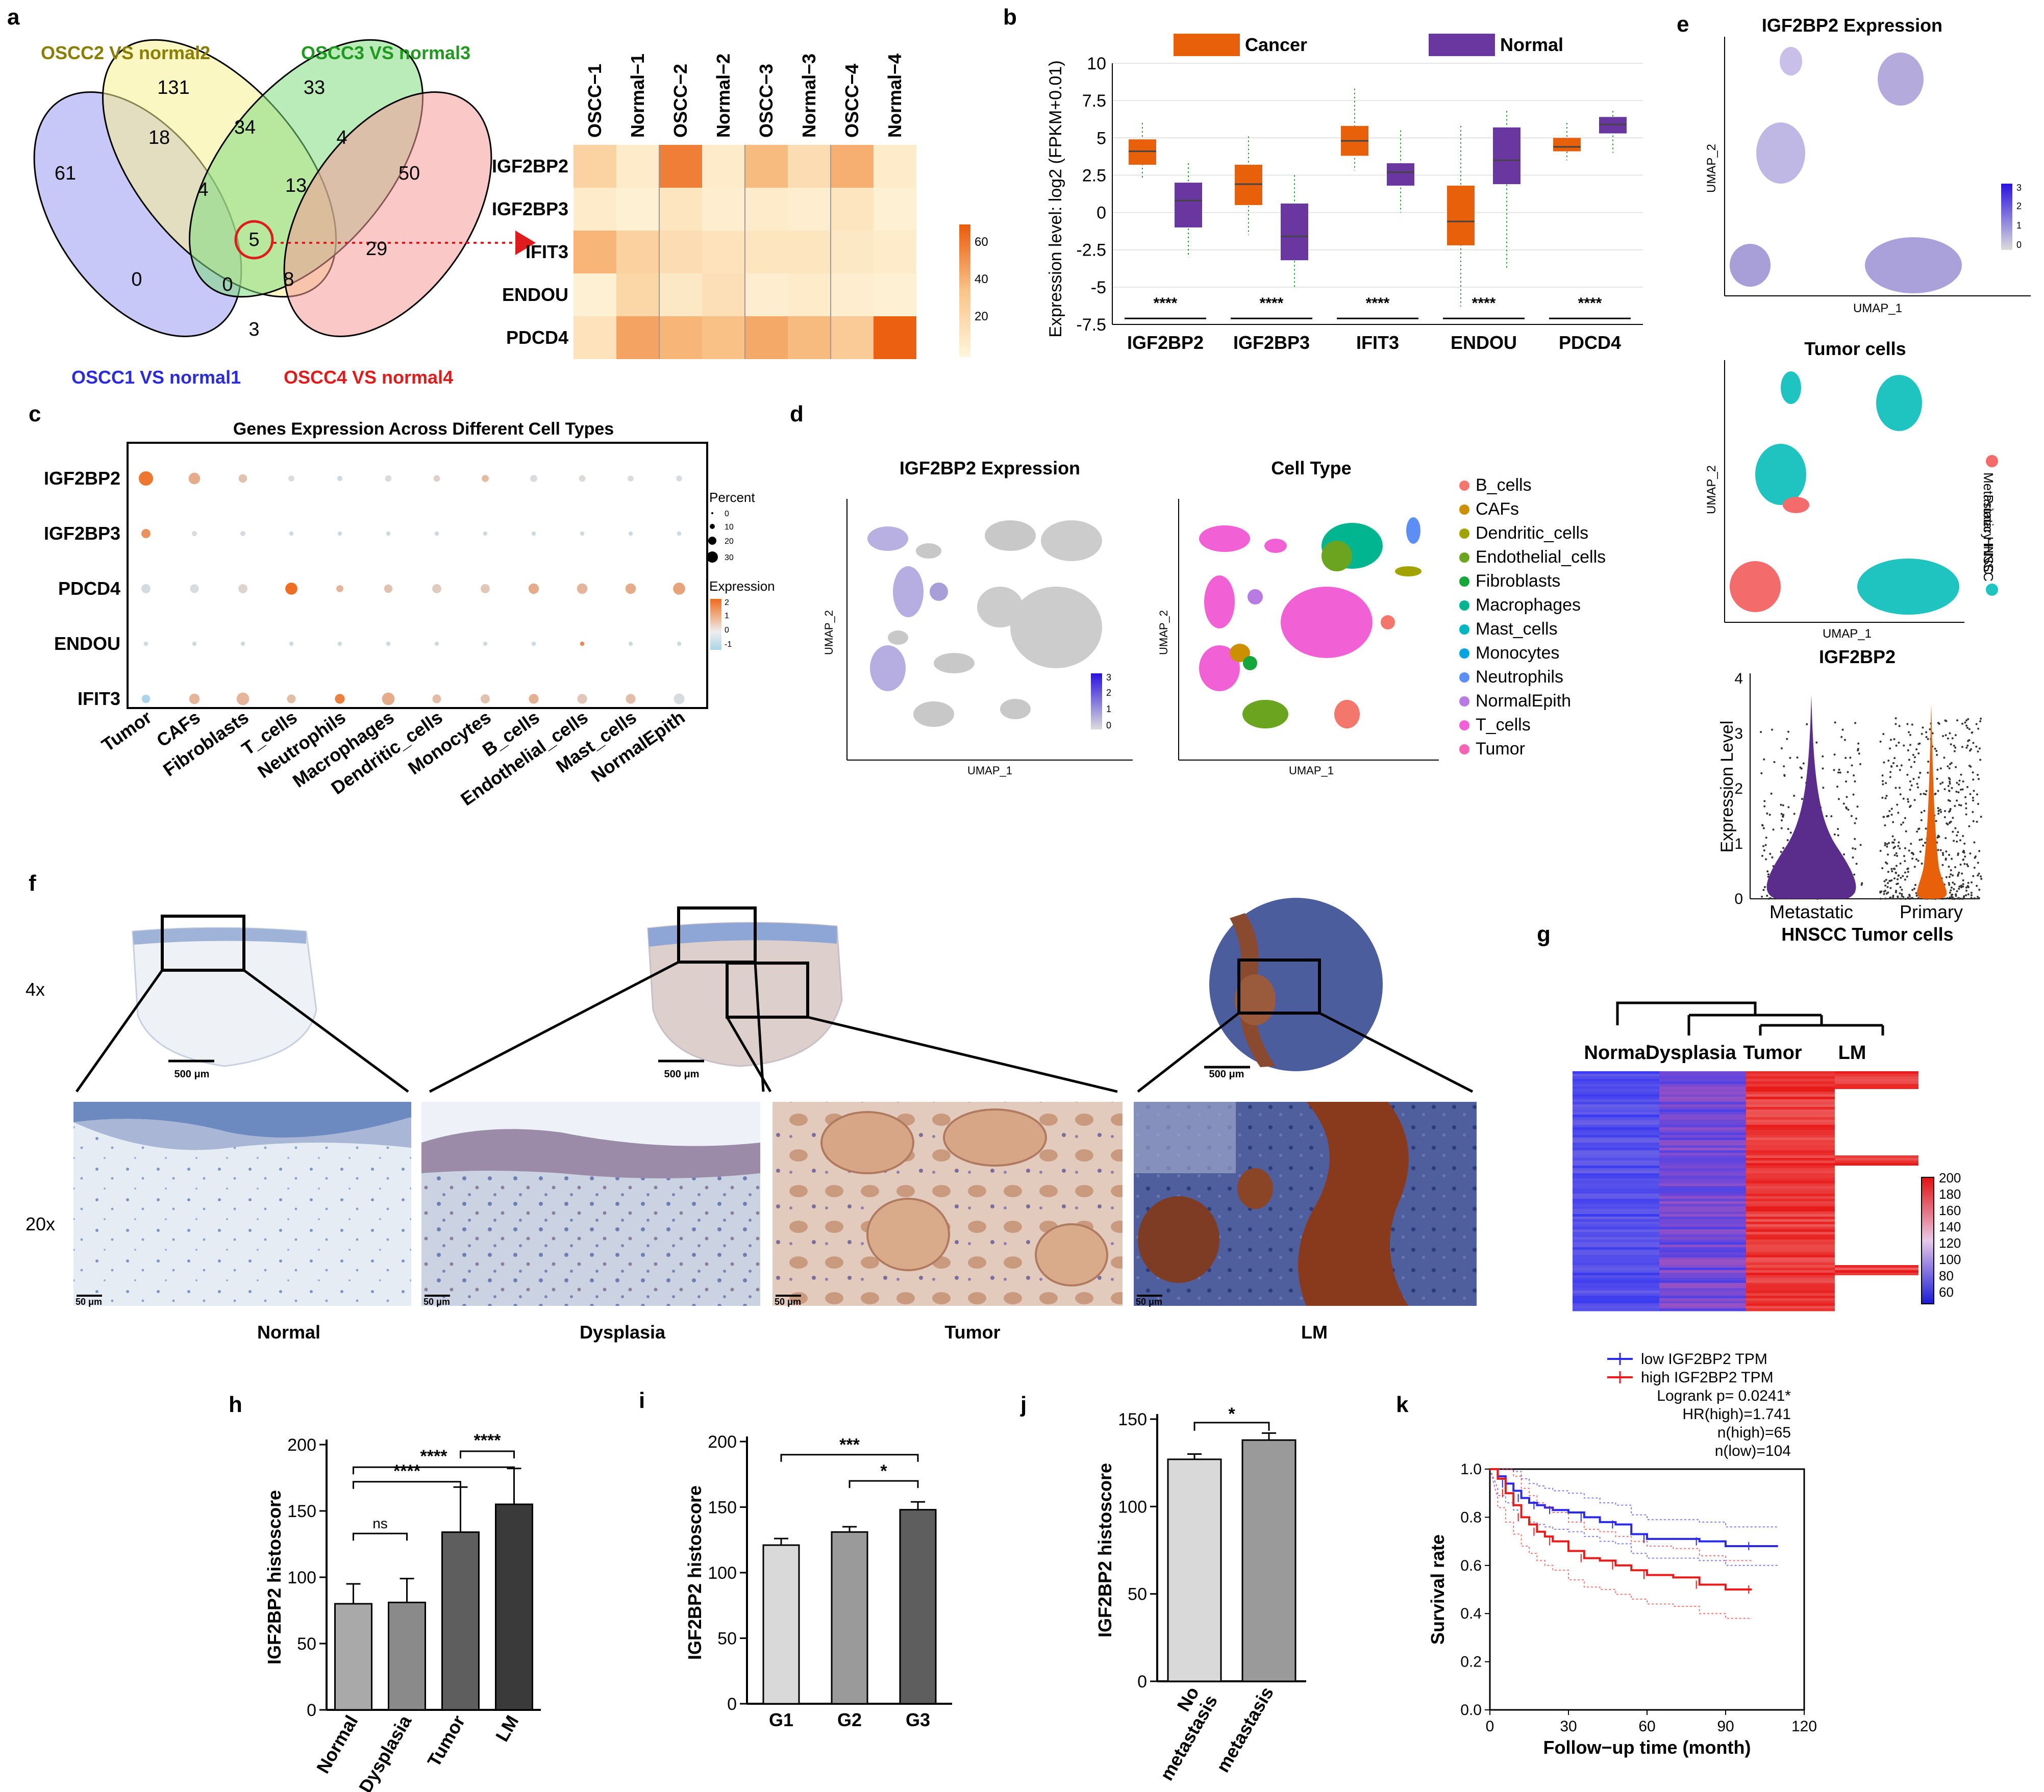  What do you see at coordinates (729, 557) in the screenshot?
I see `legend-percent-tick: 30` at bounding box center [729, 557].